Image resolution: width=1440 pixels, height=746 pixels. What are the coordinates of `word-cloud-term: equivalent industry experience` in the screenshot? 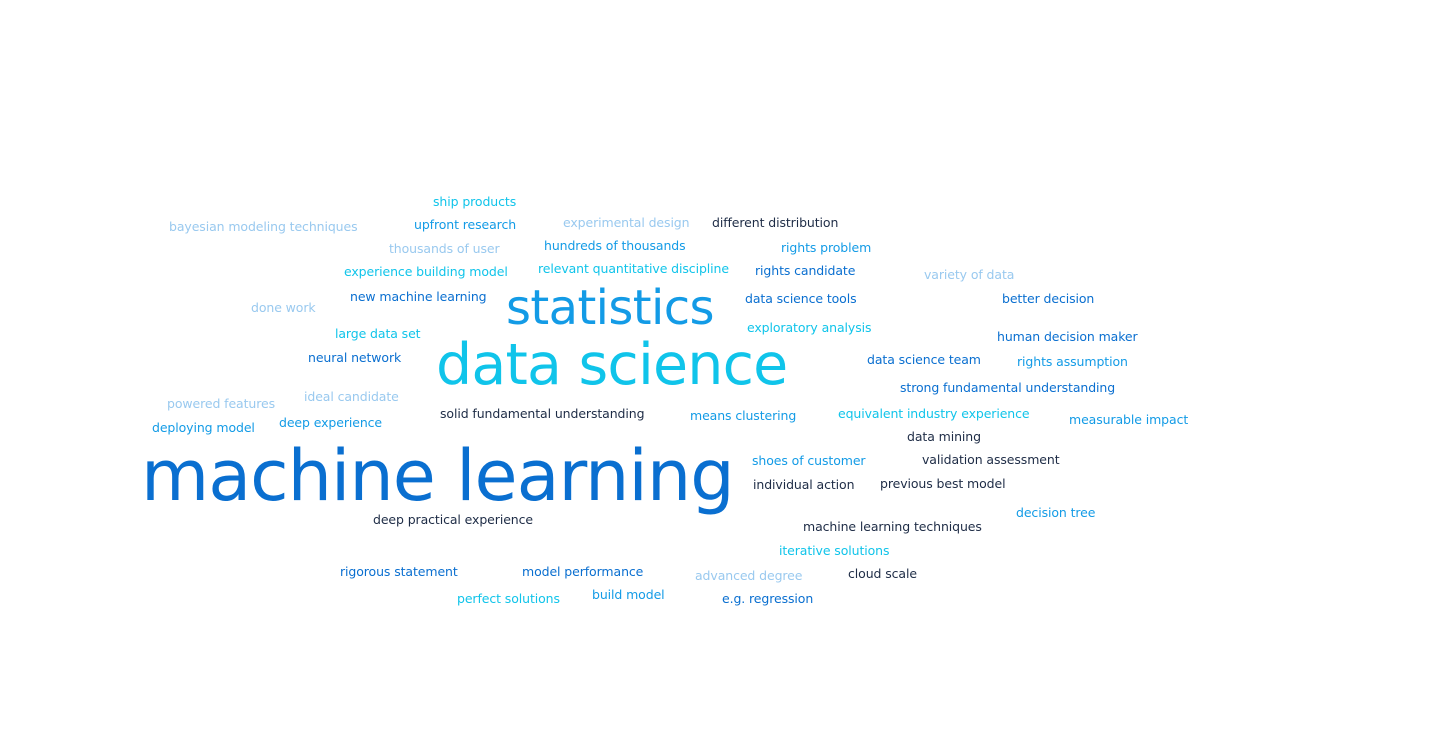 It's located at (934, 413).